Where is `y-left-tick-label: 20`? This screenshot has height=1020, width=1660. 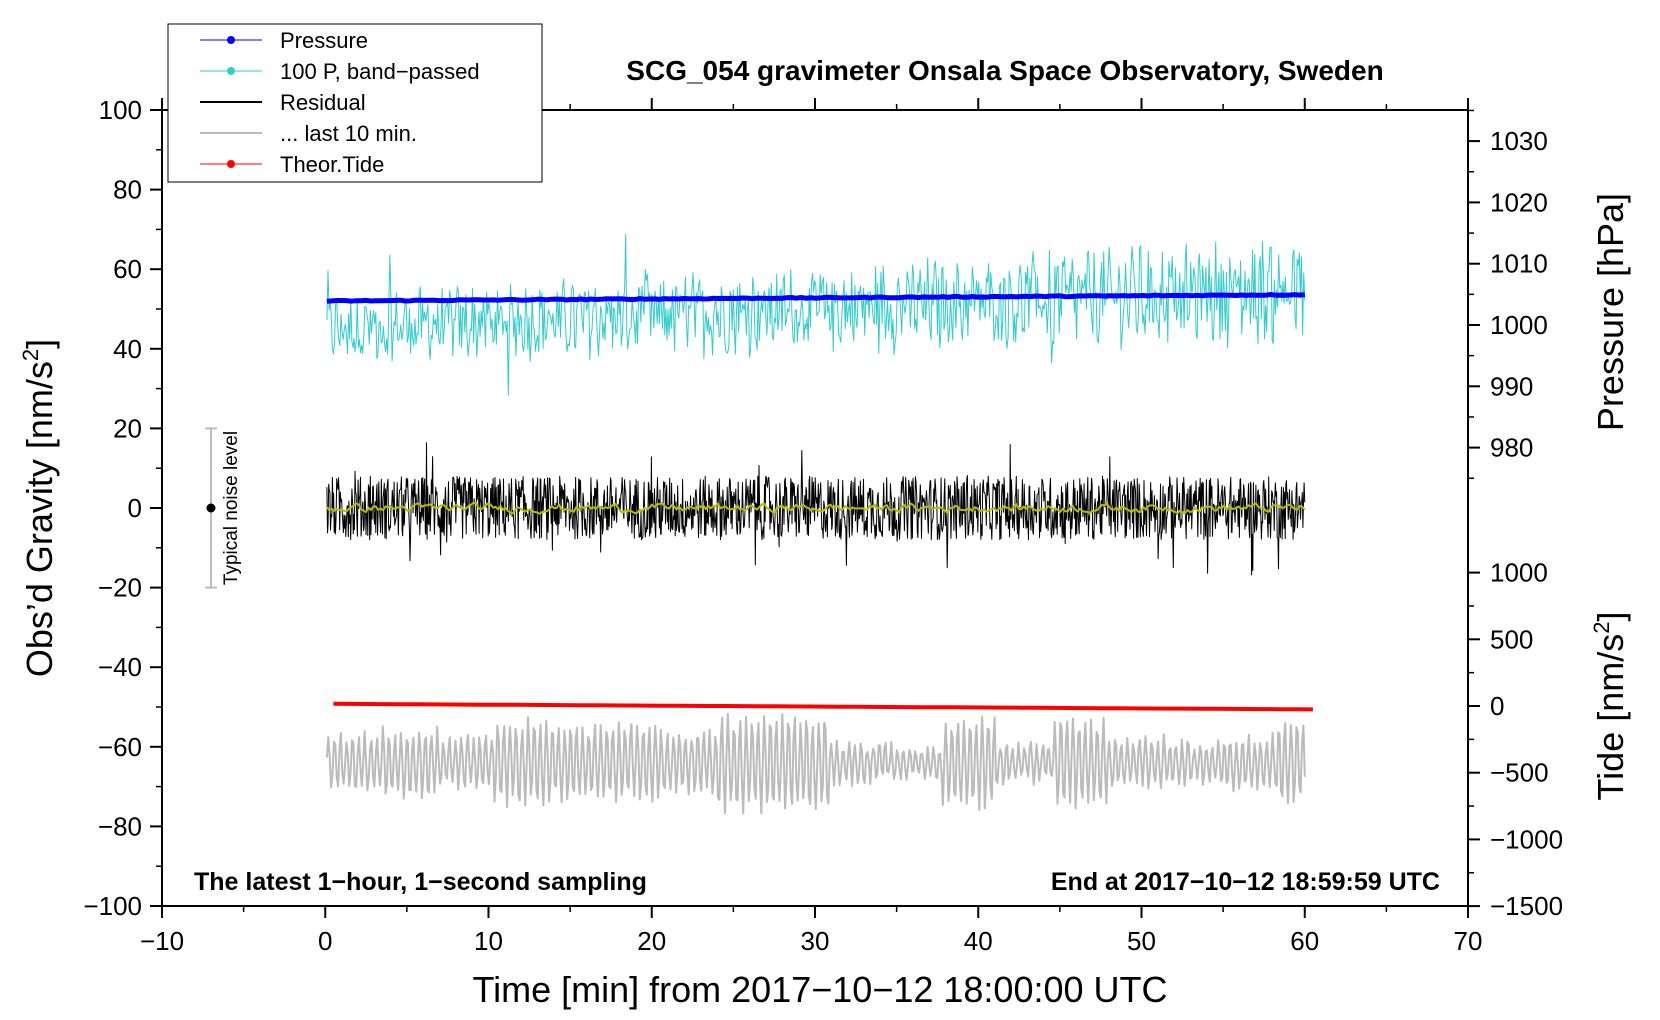
y-left-tick-label: 20 is located at coordinates (127, 428).